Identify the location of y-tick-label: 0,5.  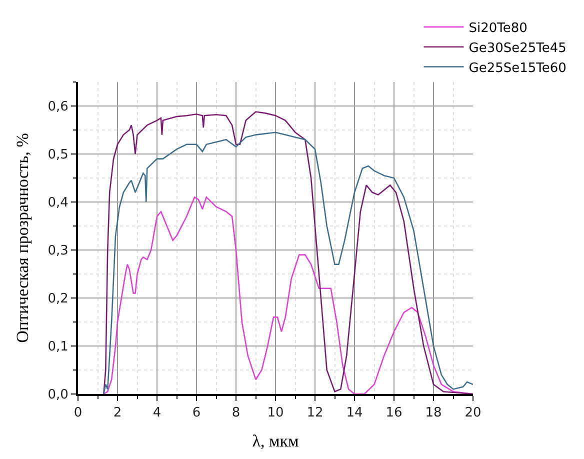
(58, 155).